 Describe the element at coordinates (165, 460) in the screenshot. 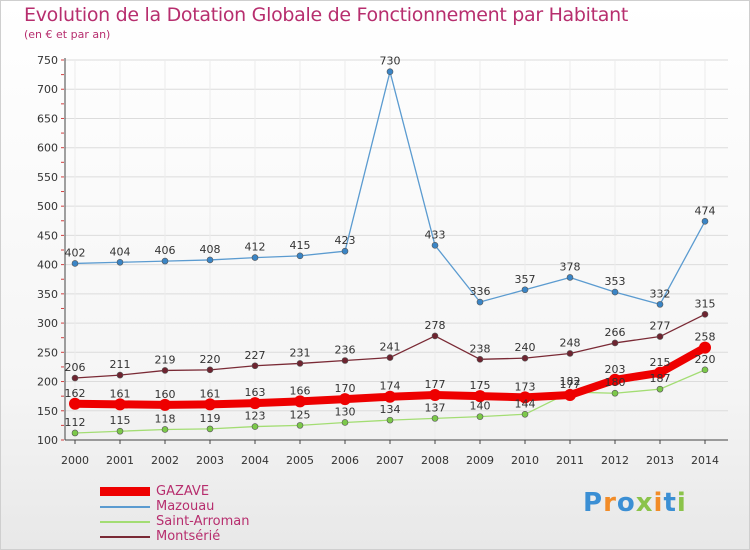

I see `x-tick-label: 2002` at that location.